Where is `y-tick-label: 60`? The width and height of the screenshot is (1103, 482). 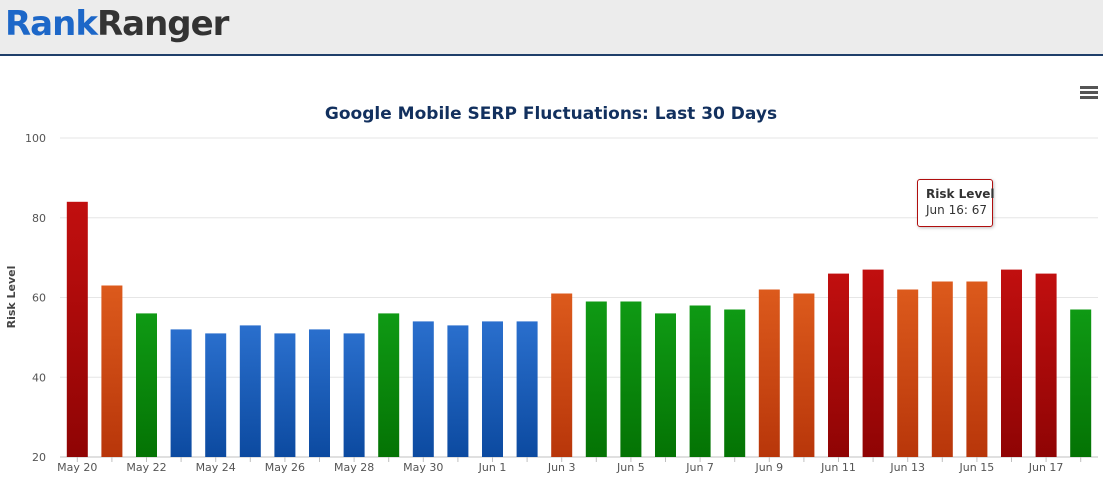 y-tick-label: 60 is located at coordinates (39, 298).